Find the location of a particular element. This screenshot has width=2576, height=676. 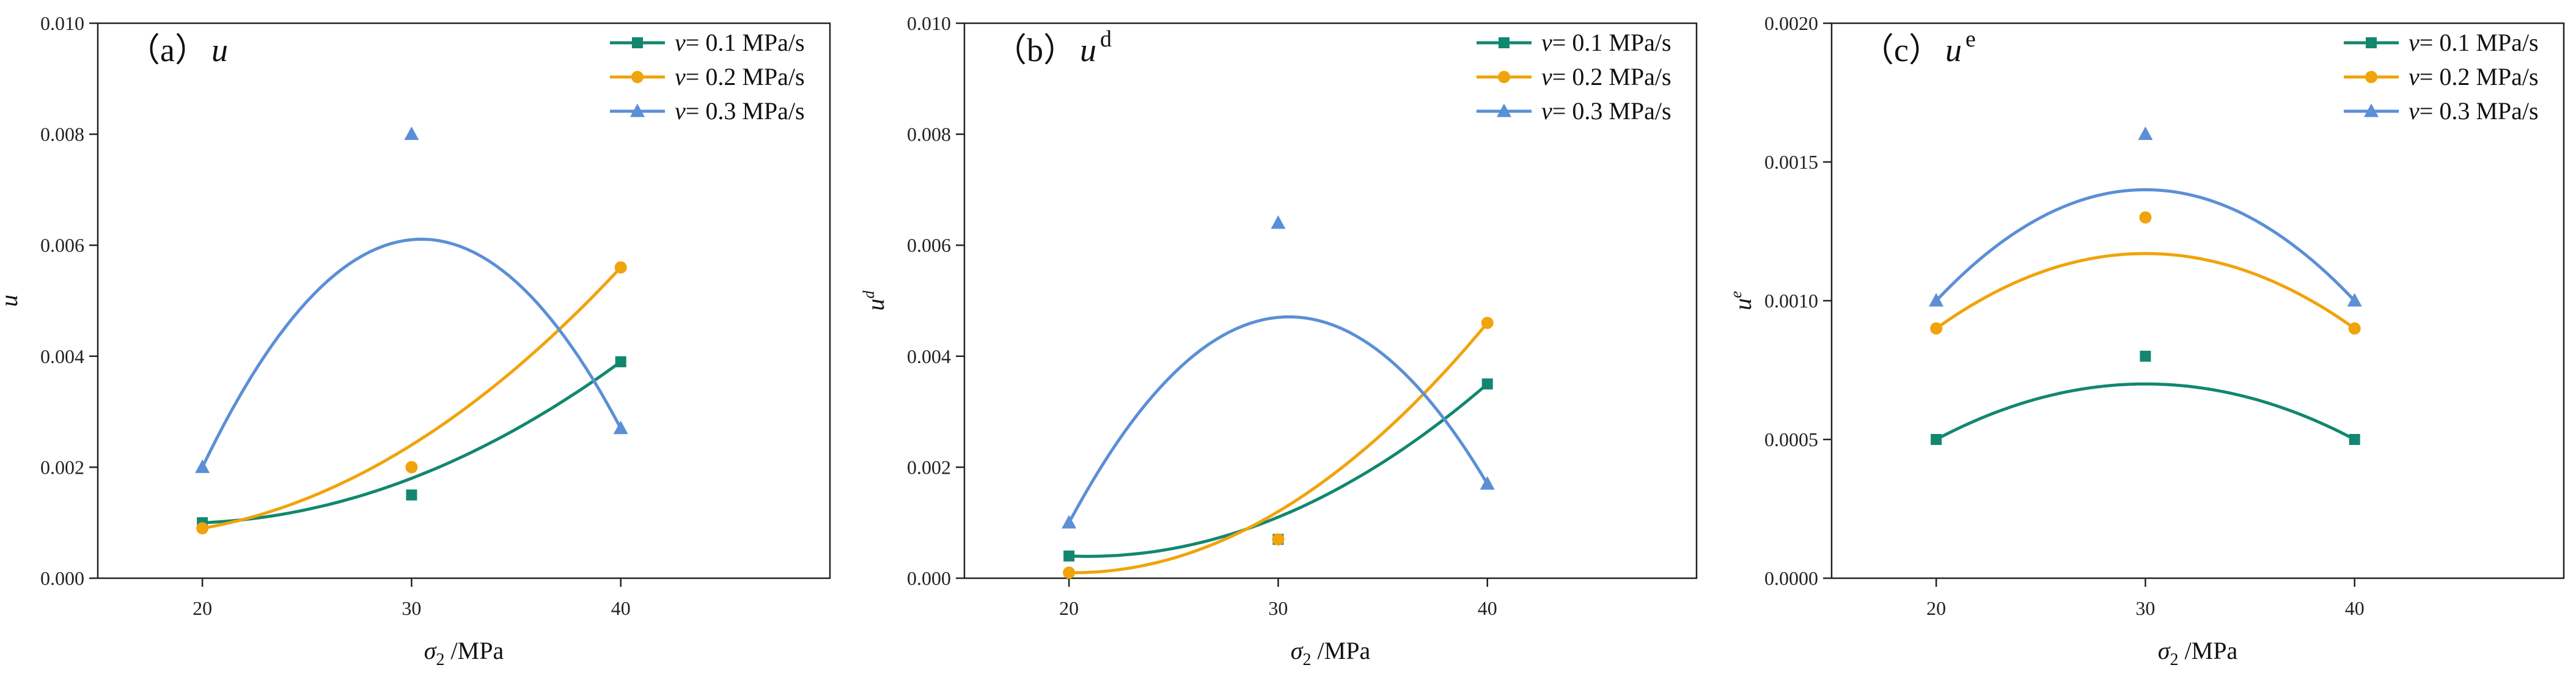

panel-superscript: e is located at coordinates (1970, 39).